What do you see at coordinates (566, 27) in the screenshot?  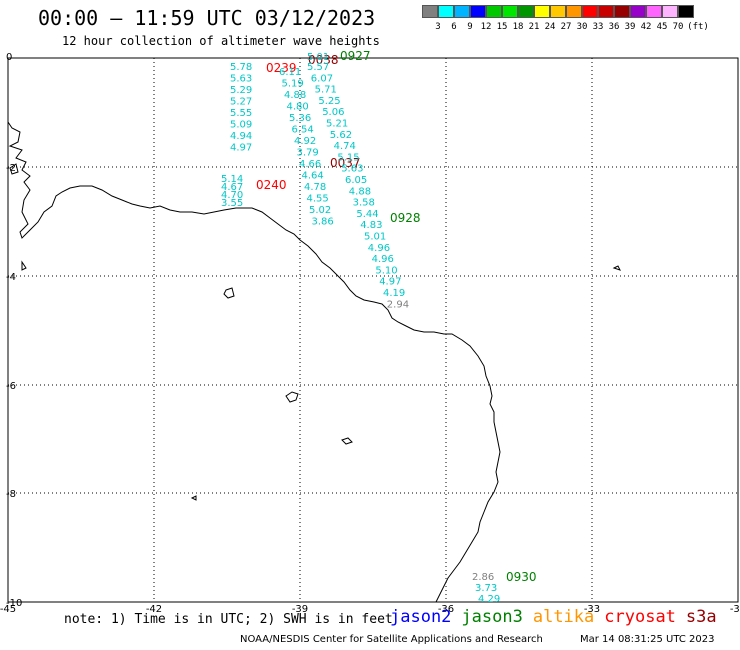 I see `legend-value: 27` at bounding box center [566, 27].